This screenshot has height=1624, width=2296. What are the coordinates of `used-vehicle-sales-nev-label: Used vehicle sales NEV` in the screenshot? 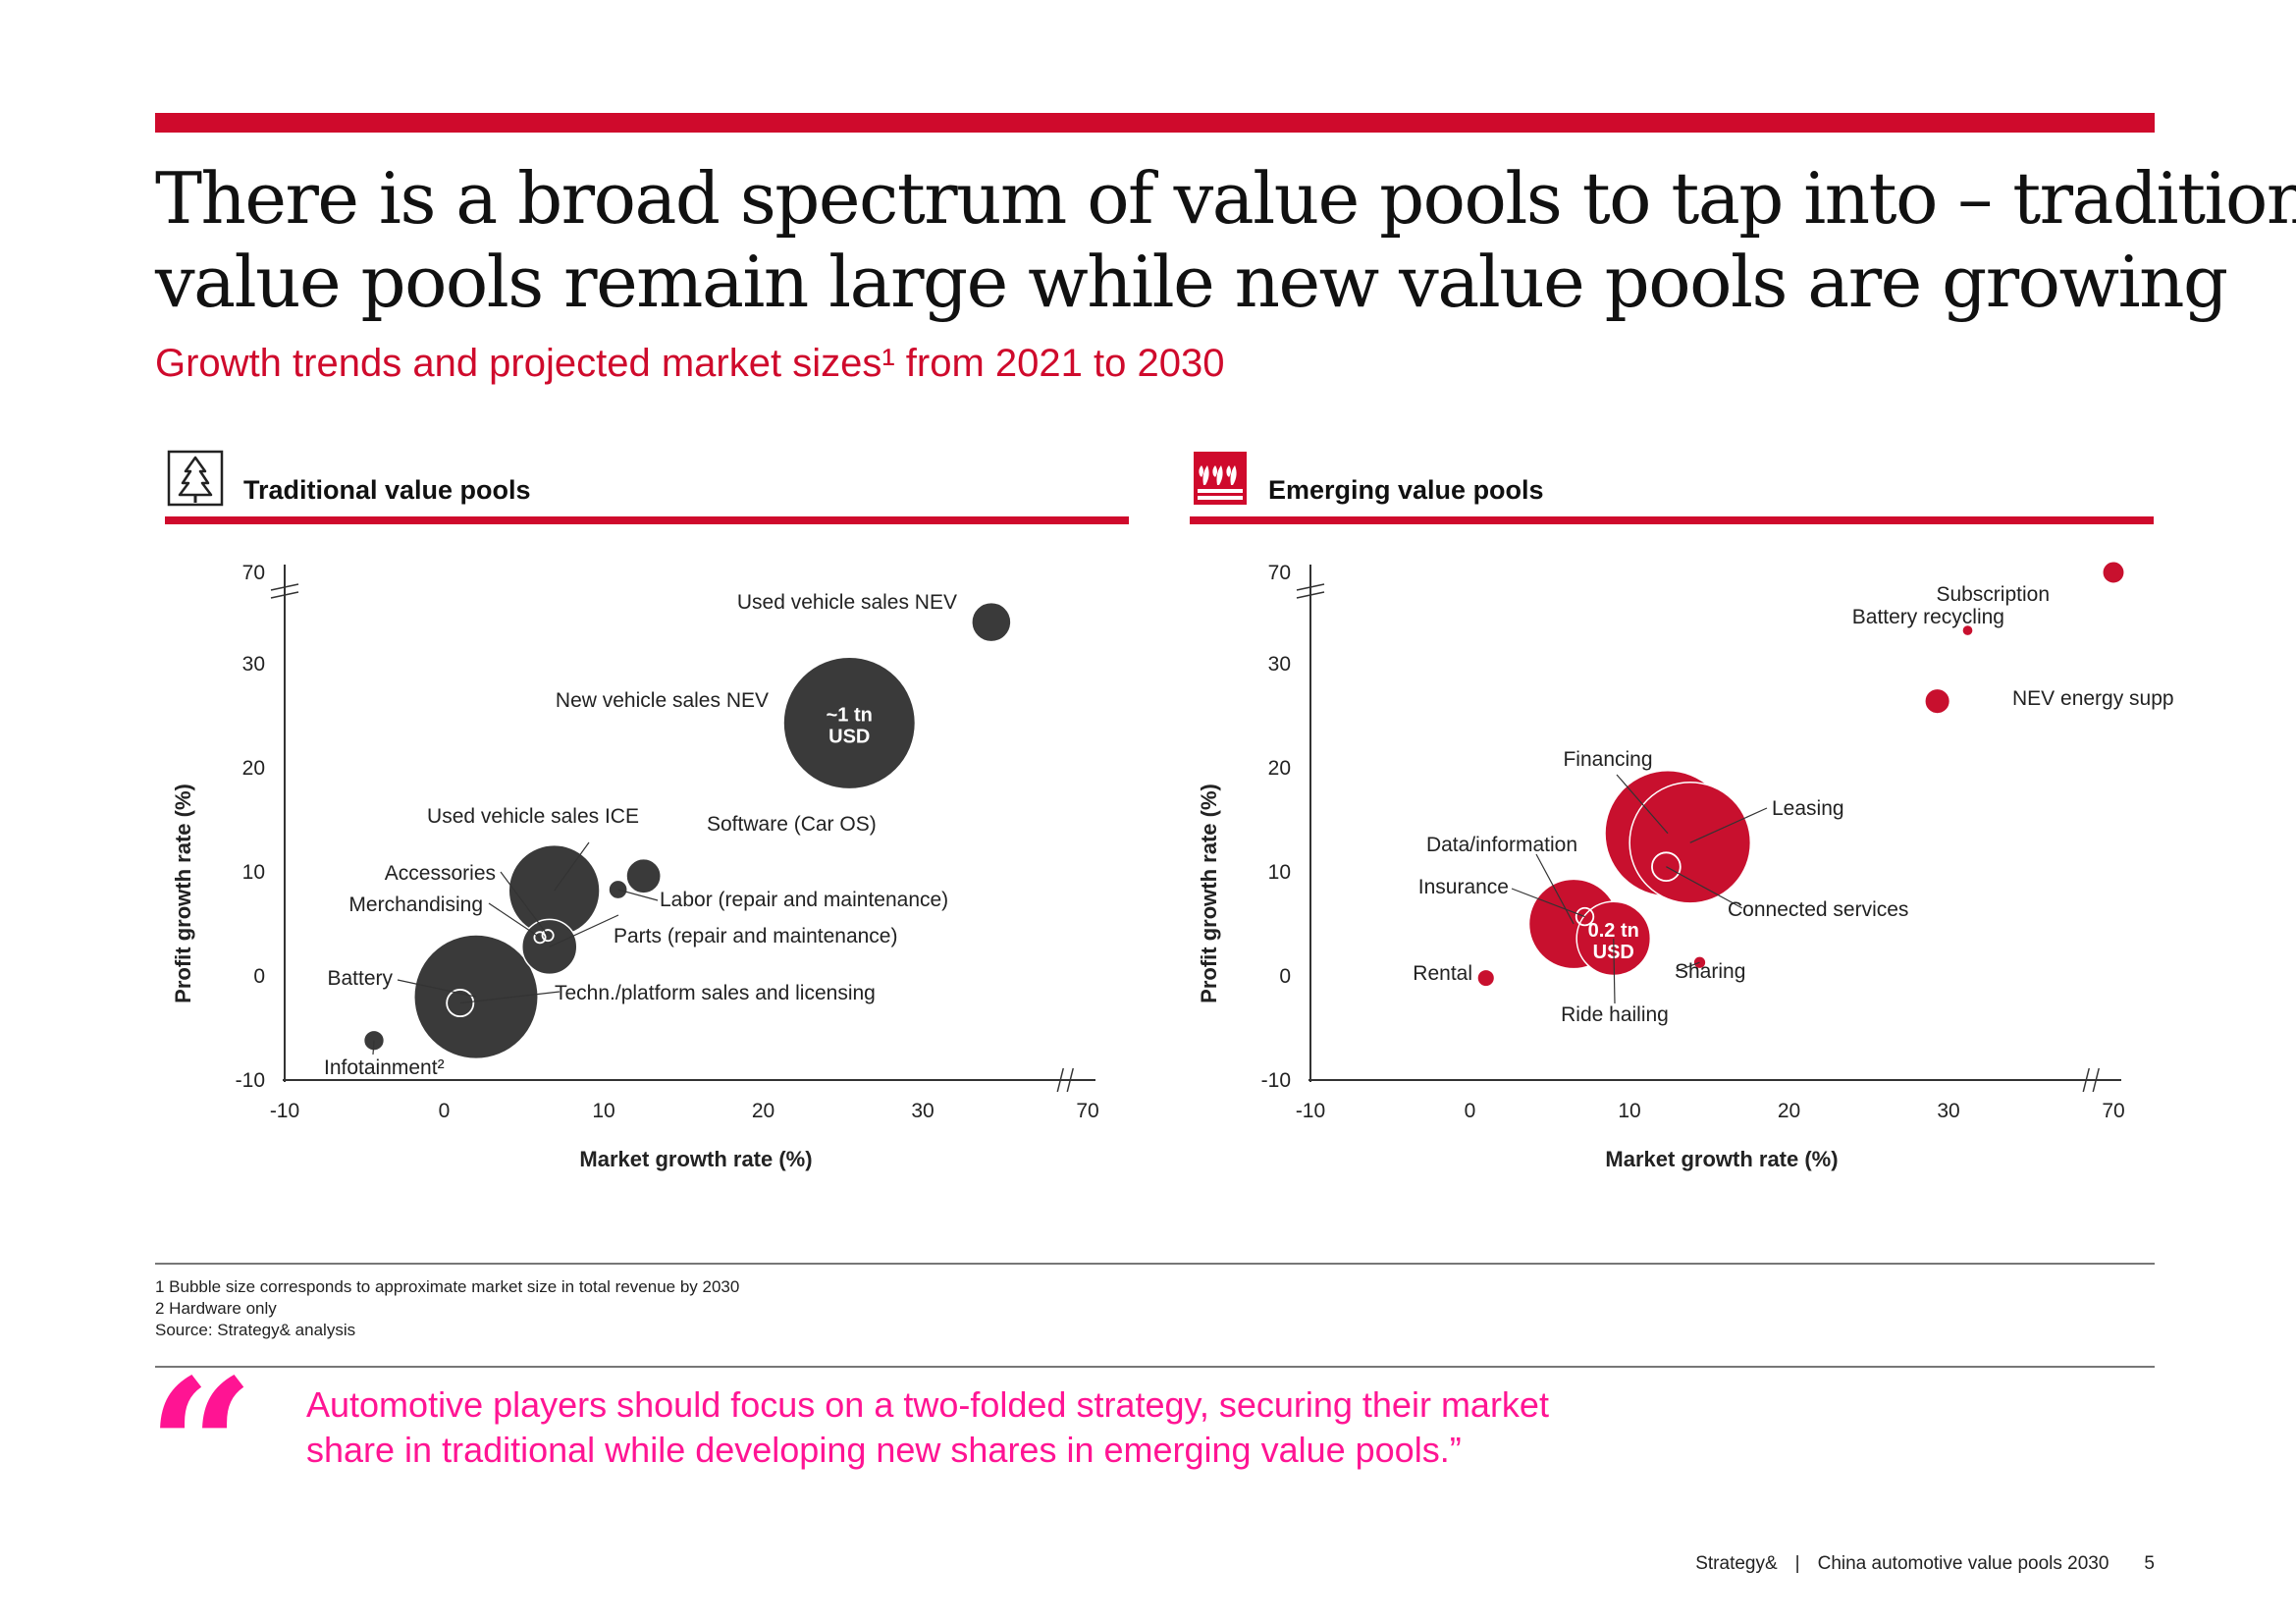 It's located at (847, 602).